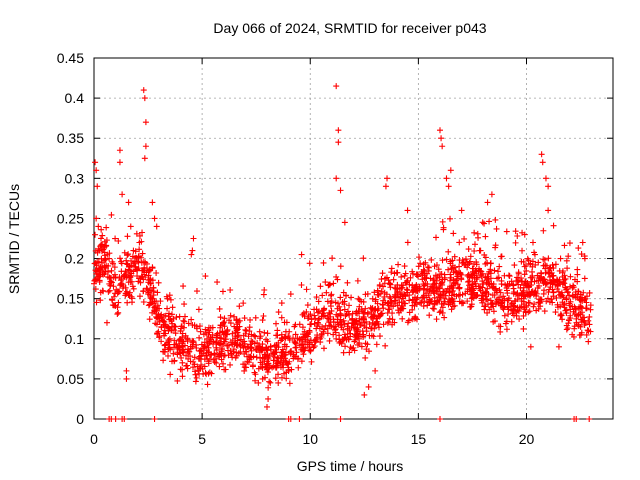 The image size is (640, 480). Describe the element at coordinates (70, 218) in the screenshot. I see `y-tick-label: 0.25` at that location.